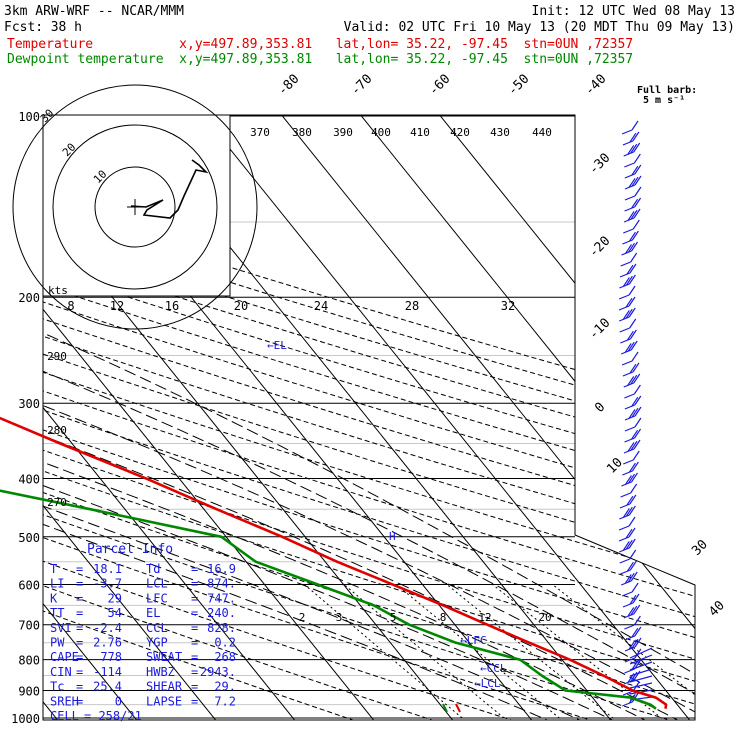 This screenshot has width=740, height=740. I want to click on parcel-row-4-col-2: -2.4, so click(107, 628).